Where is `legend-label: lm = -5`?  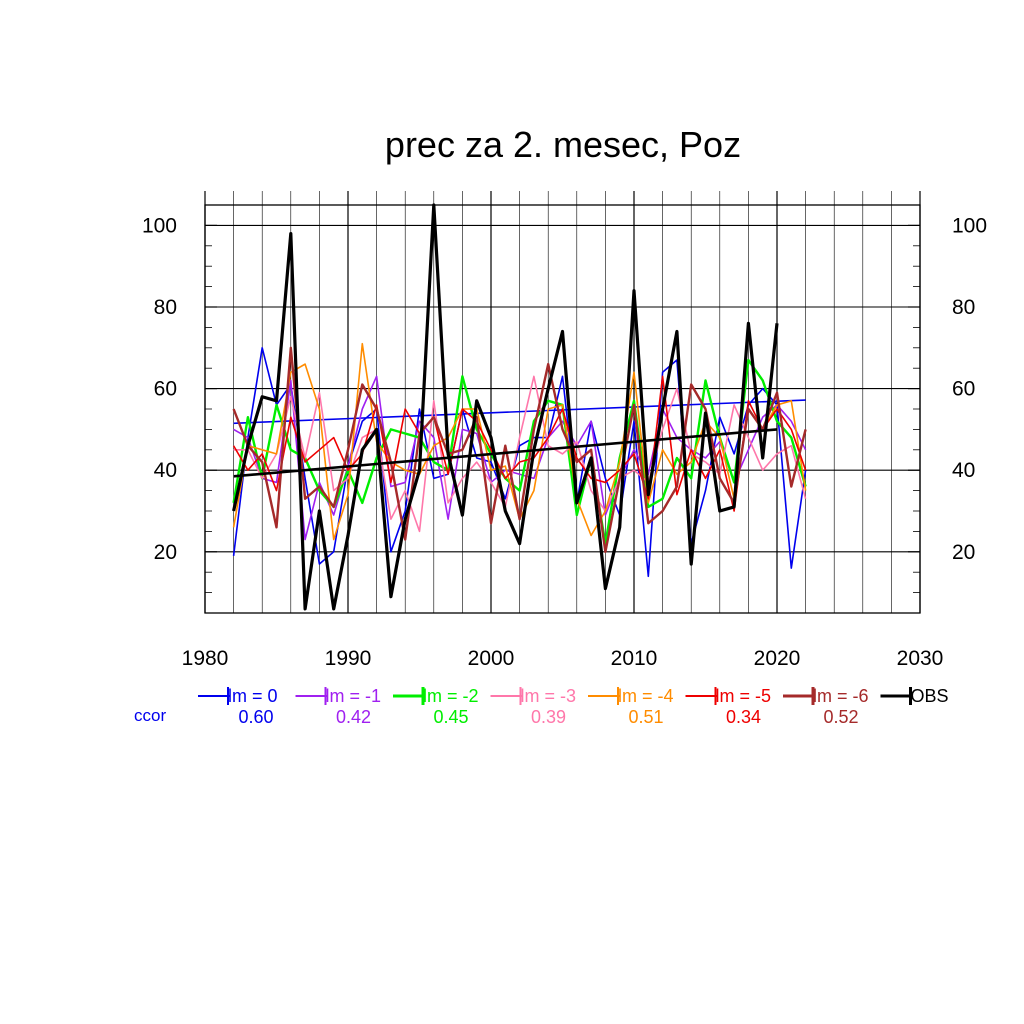
legend-label: lm = -5 is located at coordinates (744, 696).